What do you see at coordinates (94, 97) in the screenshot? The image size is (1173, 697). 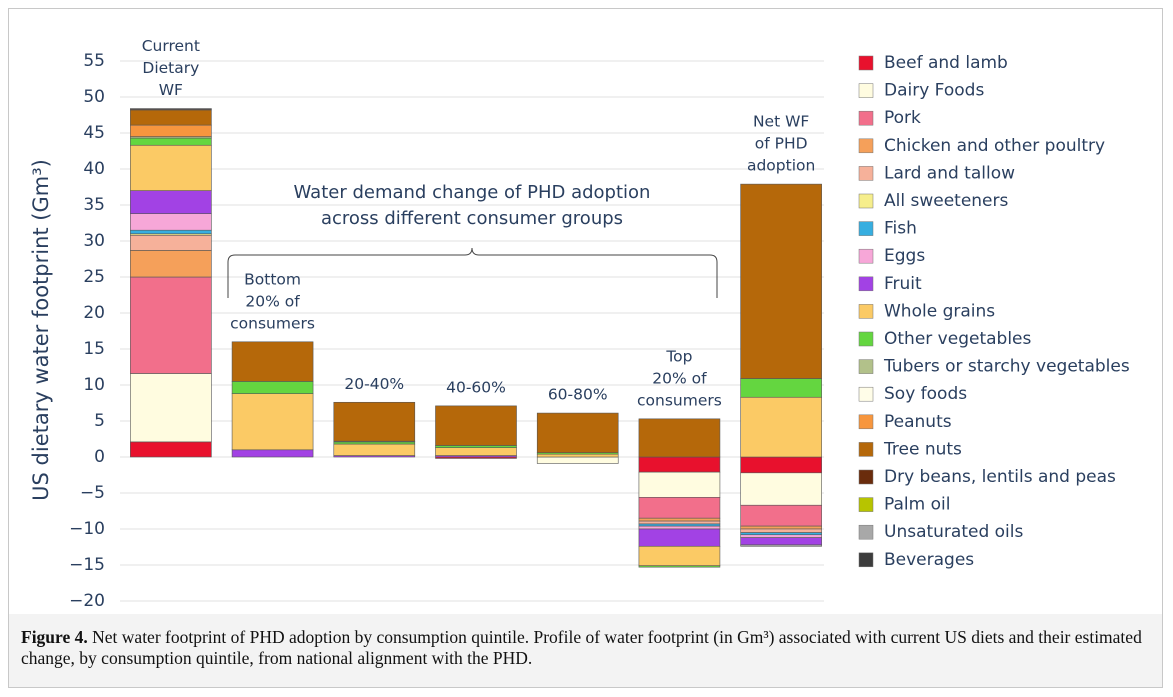 I see `y-tick-label: 50` at bounding box center [94, 97].